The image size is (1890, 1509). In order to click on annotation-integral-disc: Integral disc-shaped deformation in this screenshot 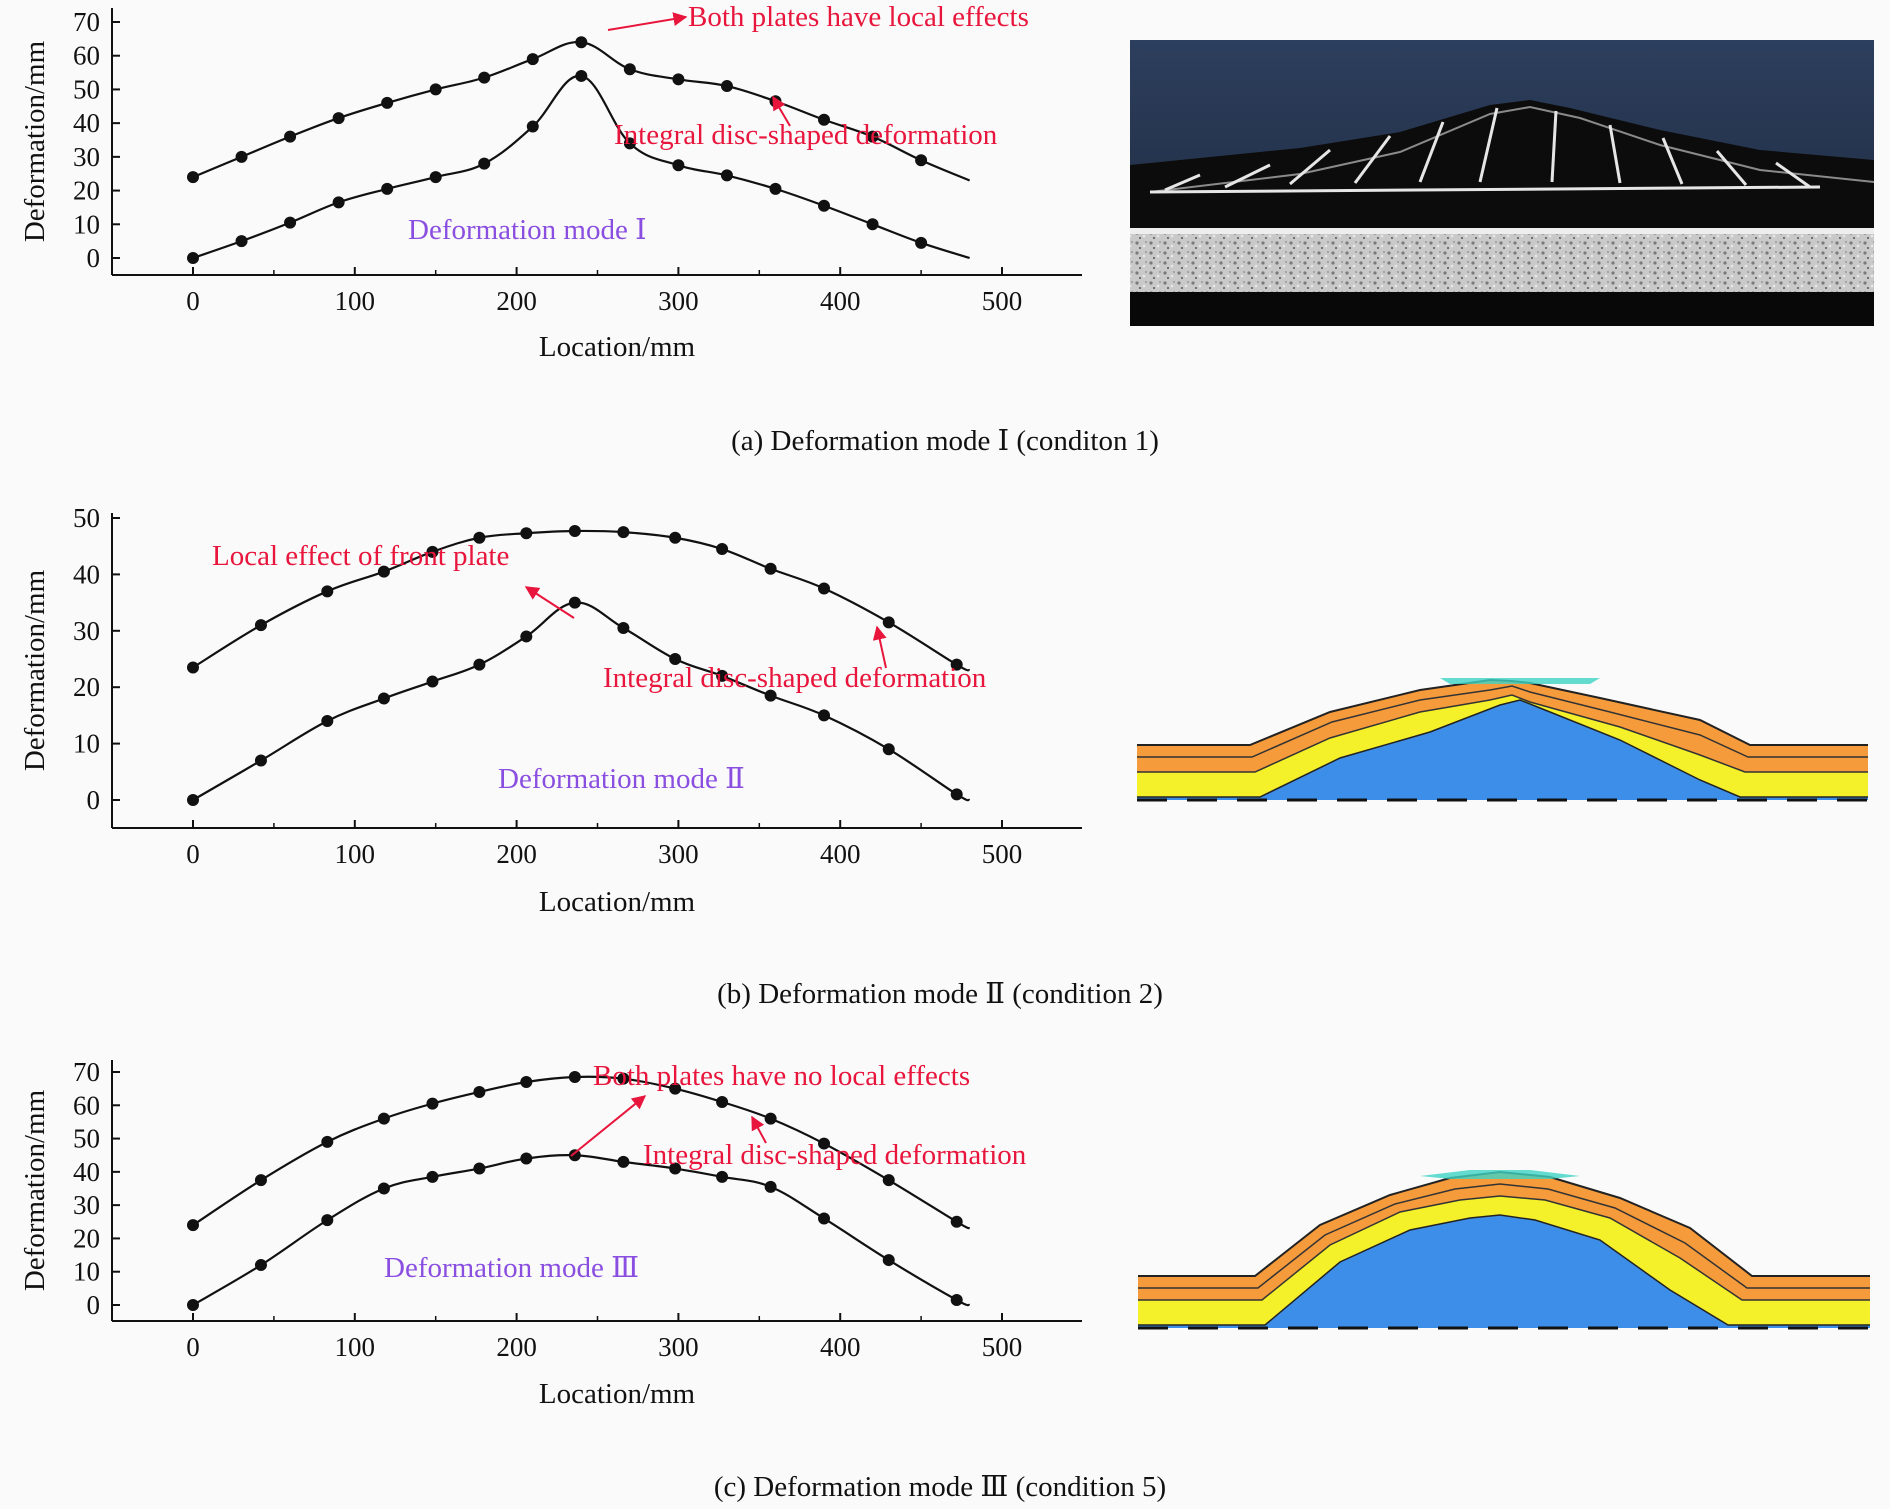, I will do `click(806, 135)`.